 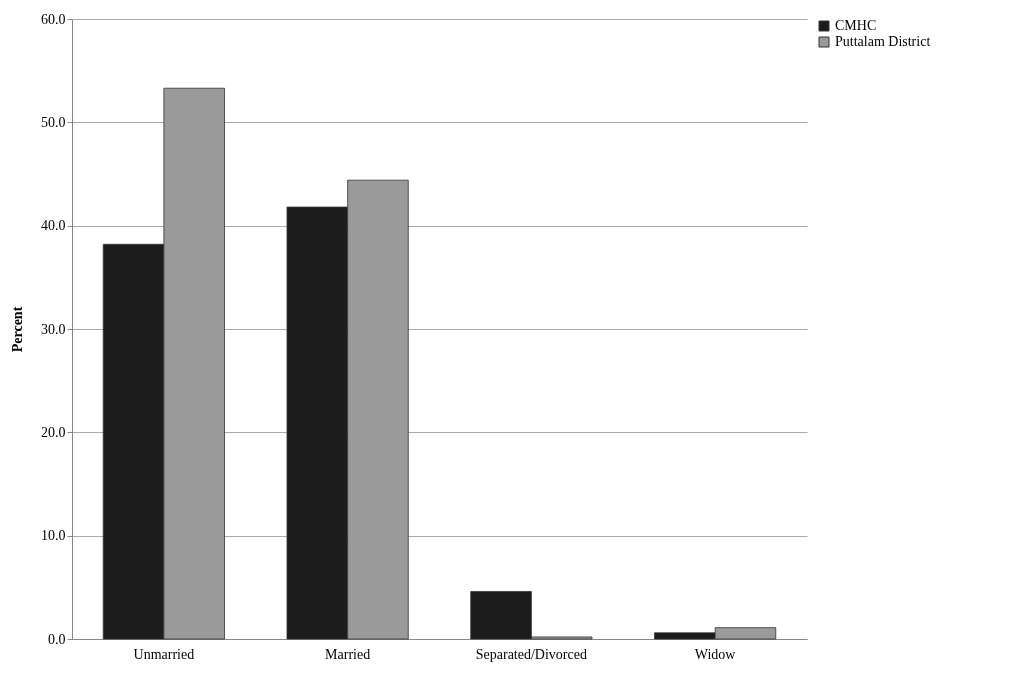 What do you see at coordinates (531, 654) in the screenshot?
I see `x-tick-label: Separated/Divorced` at bounding box center [531, 654].